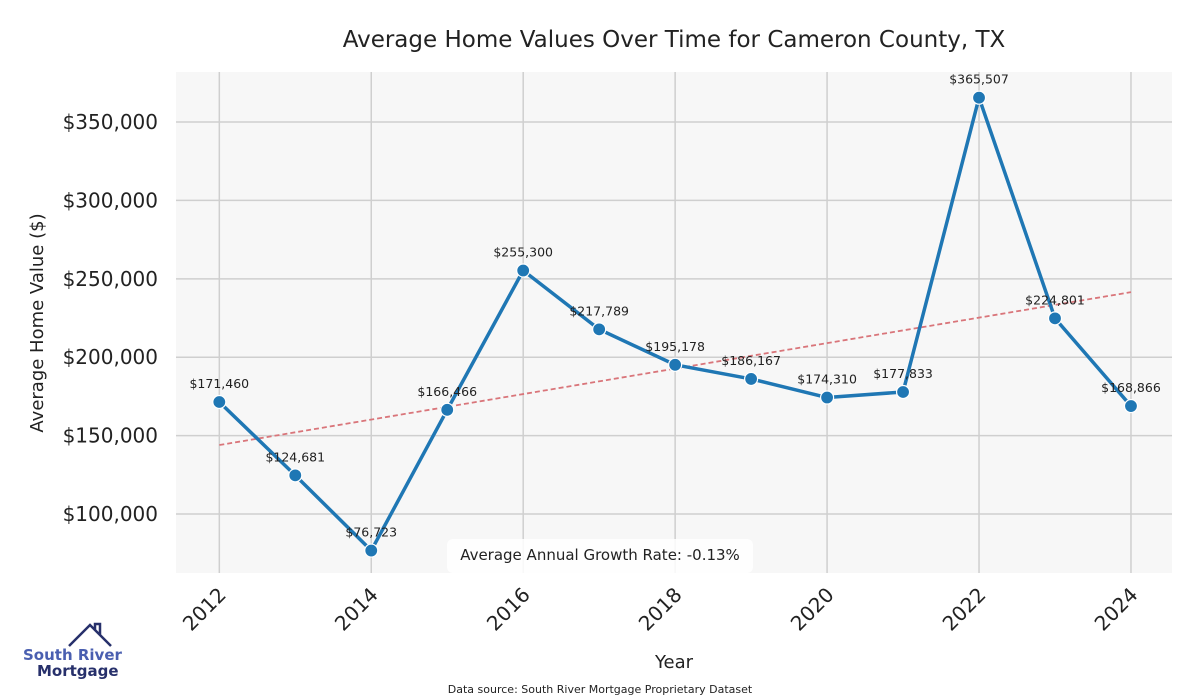 The height and width of the screenshot is (700, 1200). I want to click on y-tick-label: $150,000, so click(110, 436).